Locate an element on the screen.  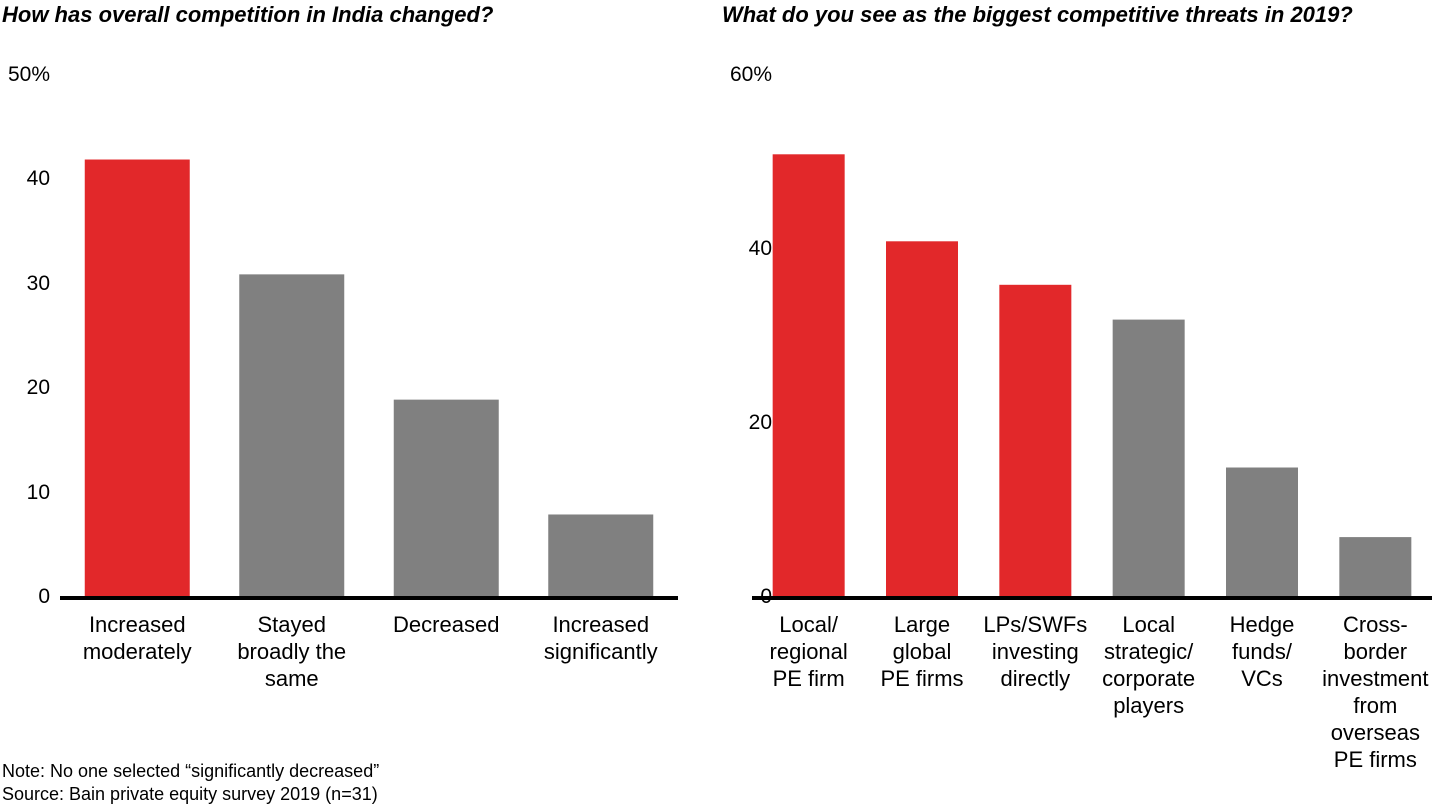
x-tick-label: Large global PE firms is located at coordinates (922, 651).